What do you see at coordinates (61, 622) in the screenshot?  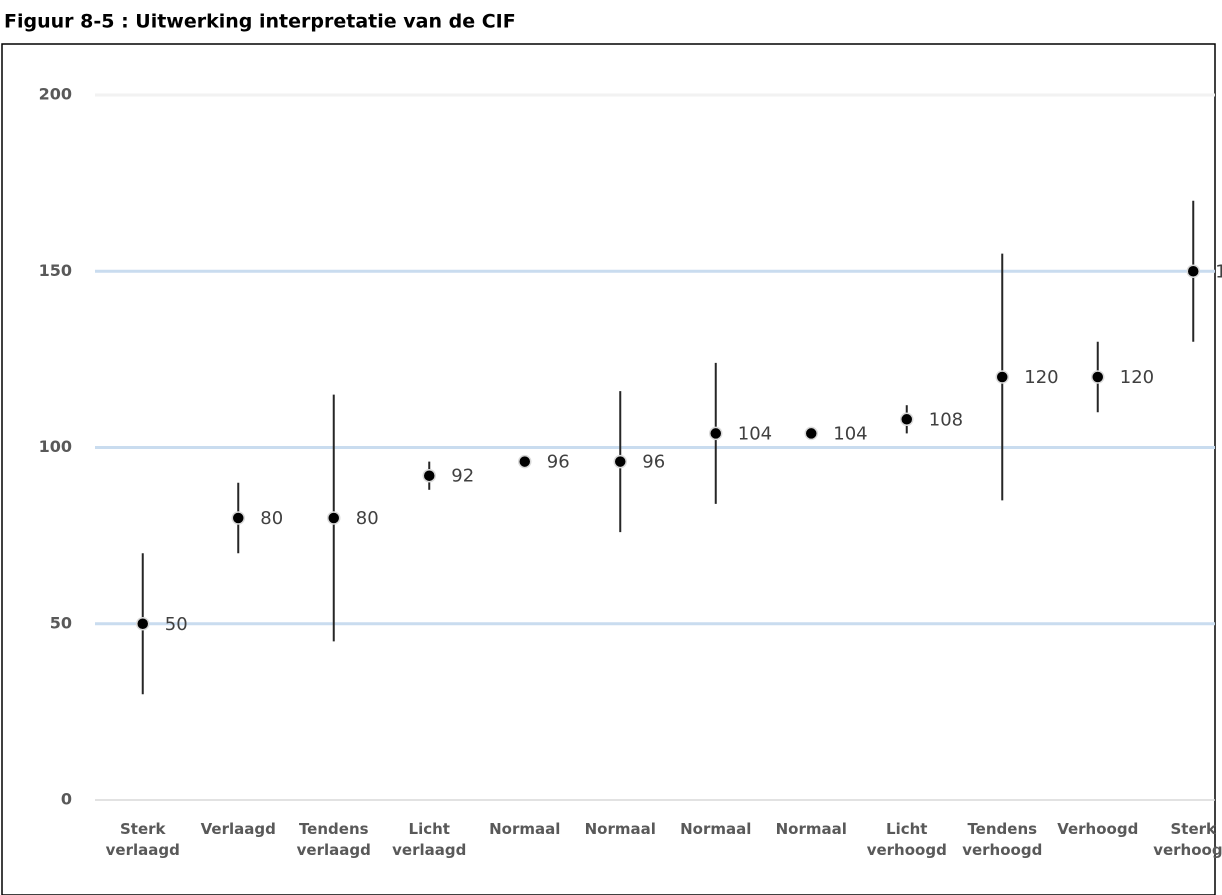 I see `y-tick-label: 50` at bounding box center [61, 622].